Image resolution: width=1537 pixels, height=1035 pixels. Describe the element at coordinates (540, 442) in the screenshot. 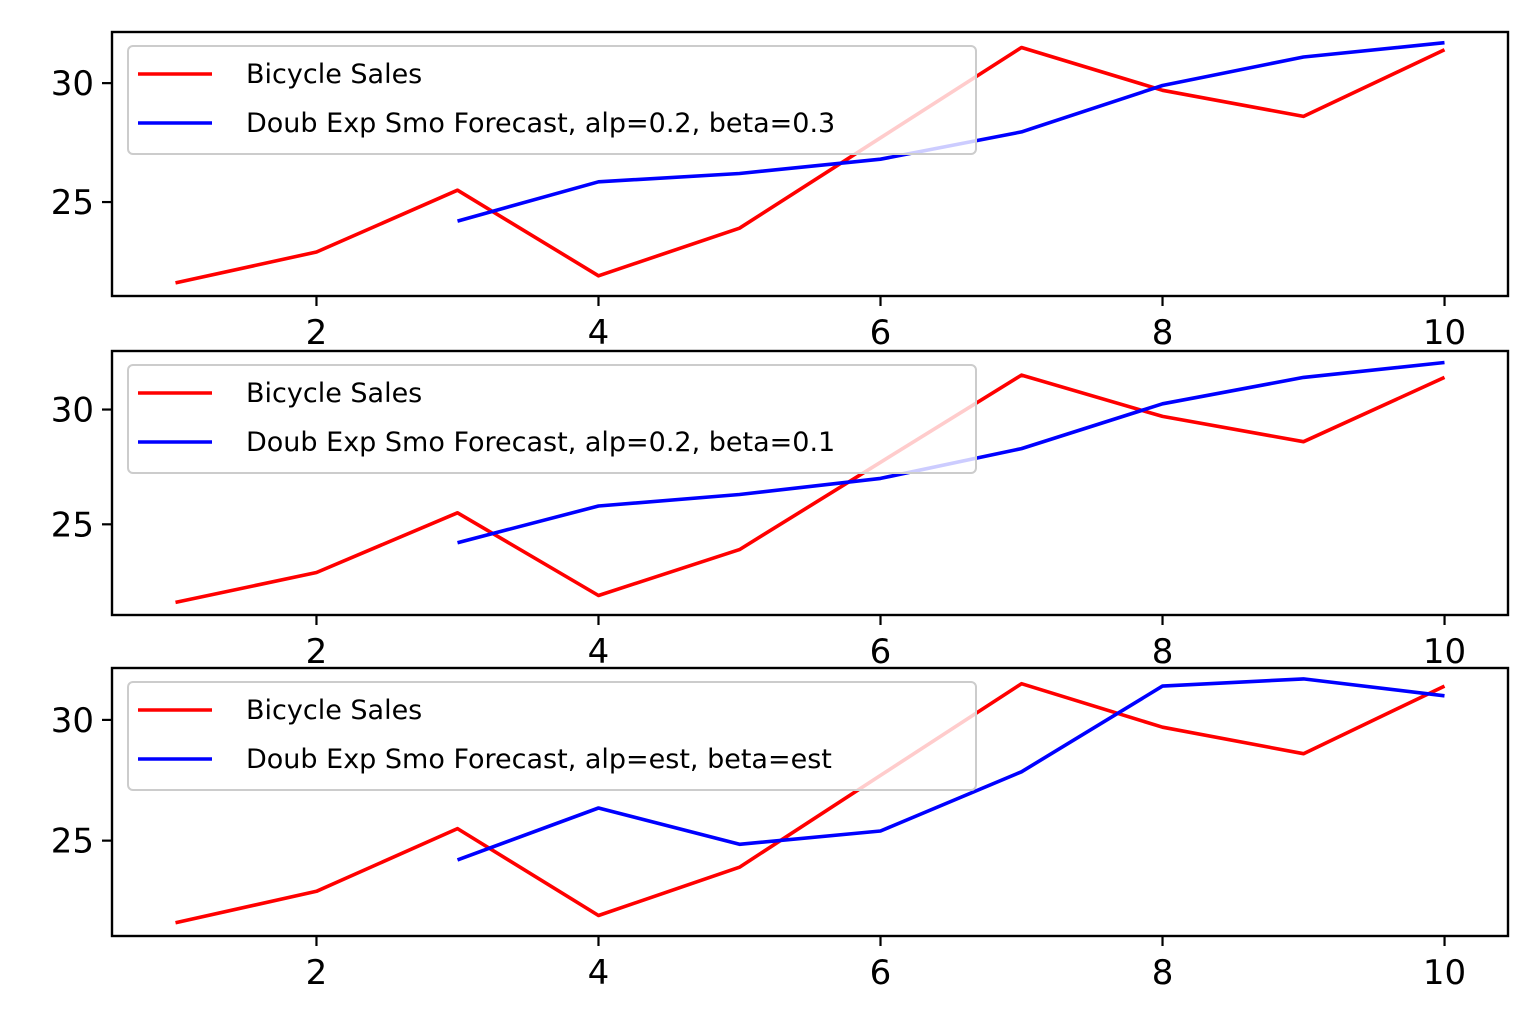

I see `legend-label: Doub Exp Smo Forecast, alp=0.2, beta=0.1` at that location.